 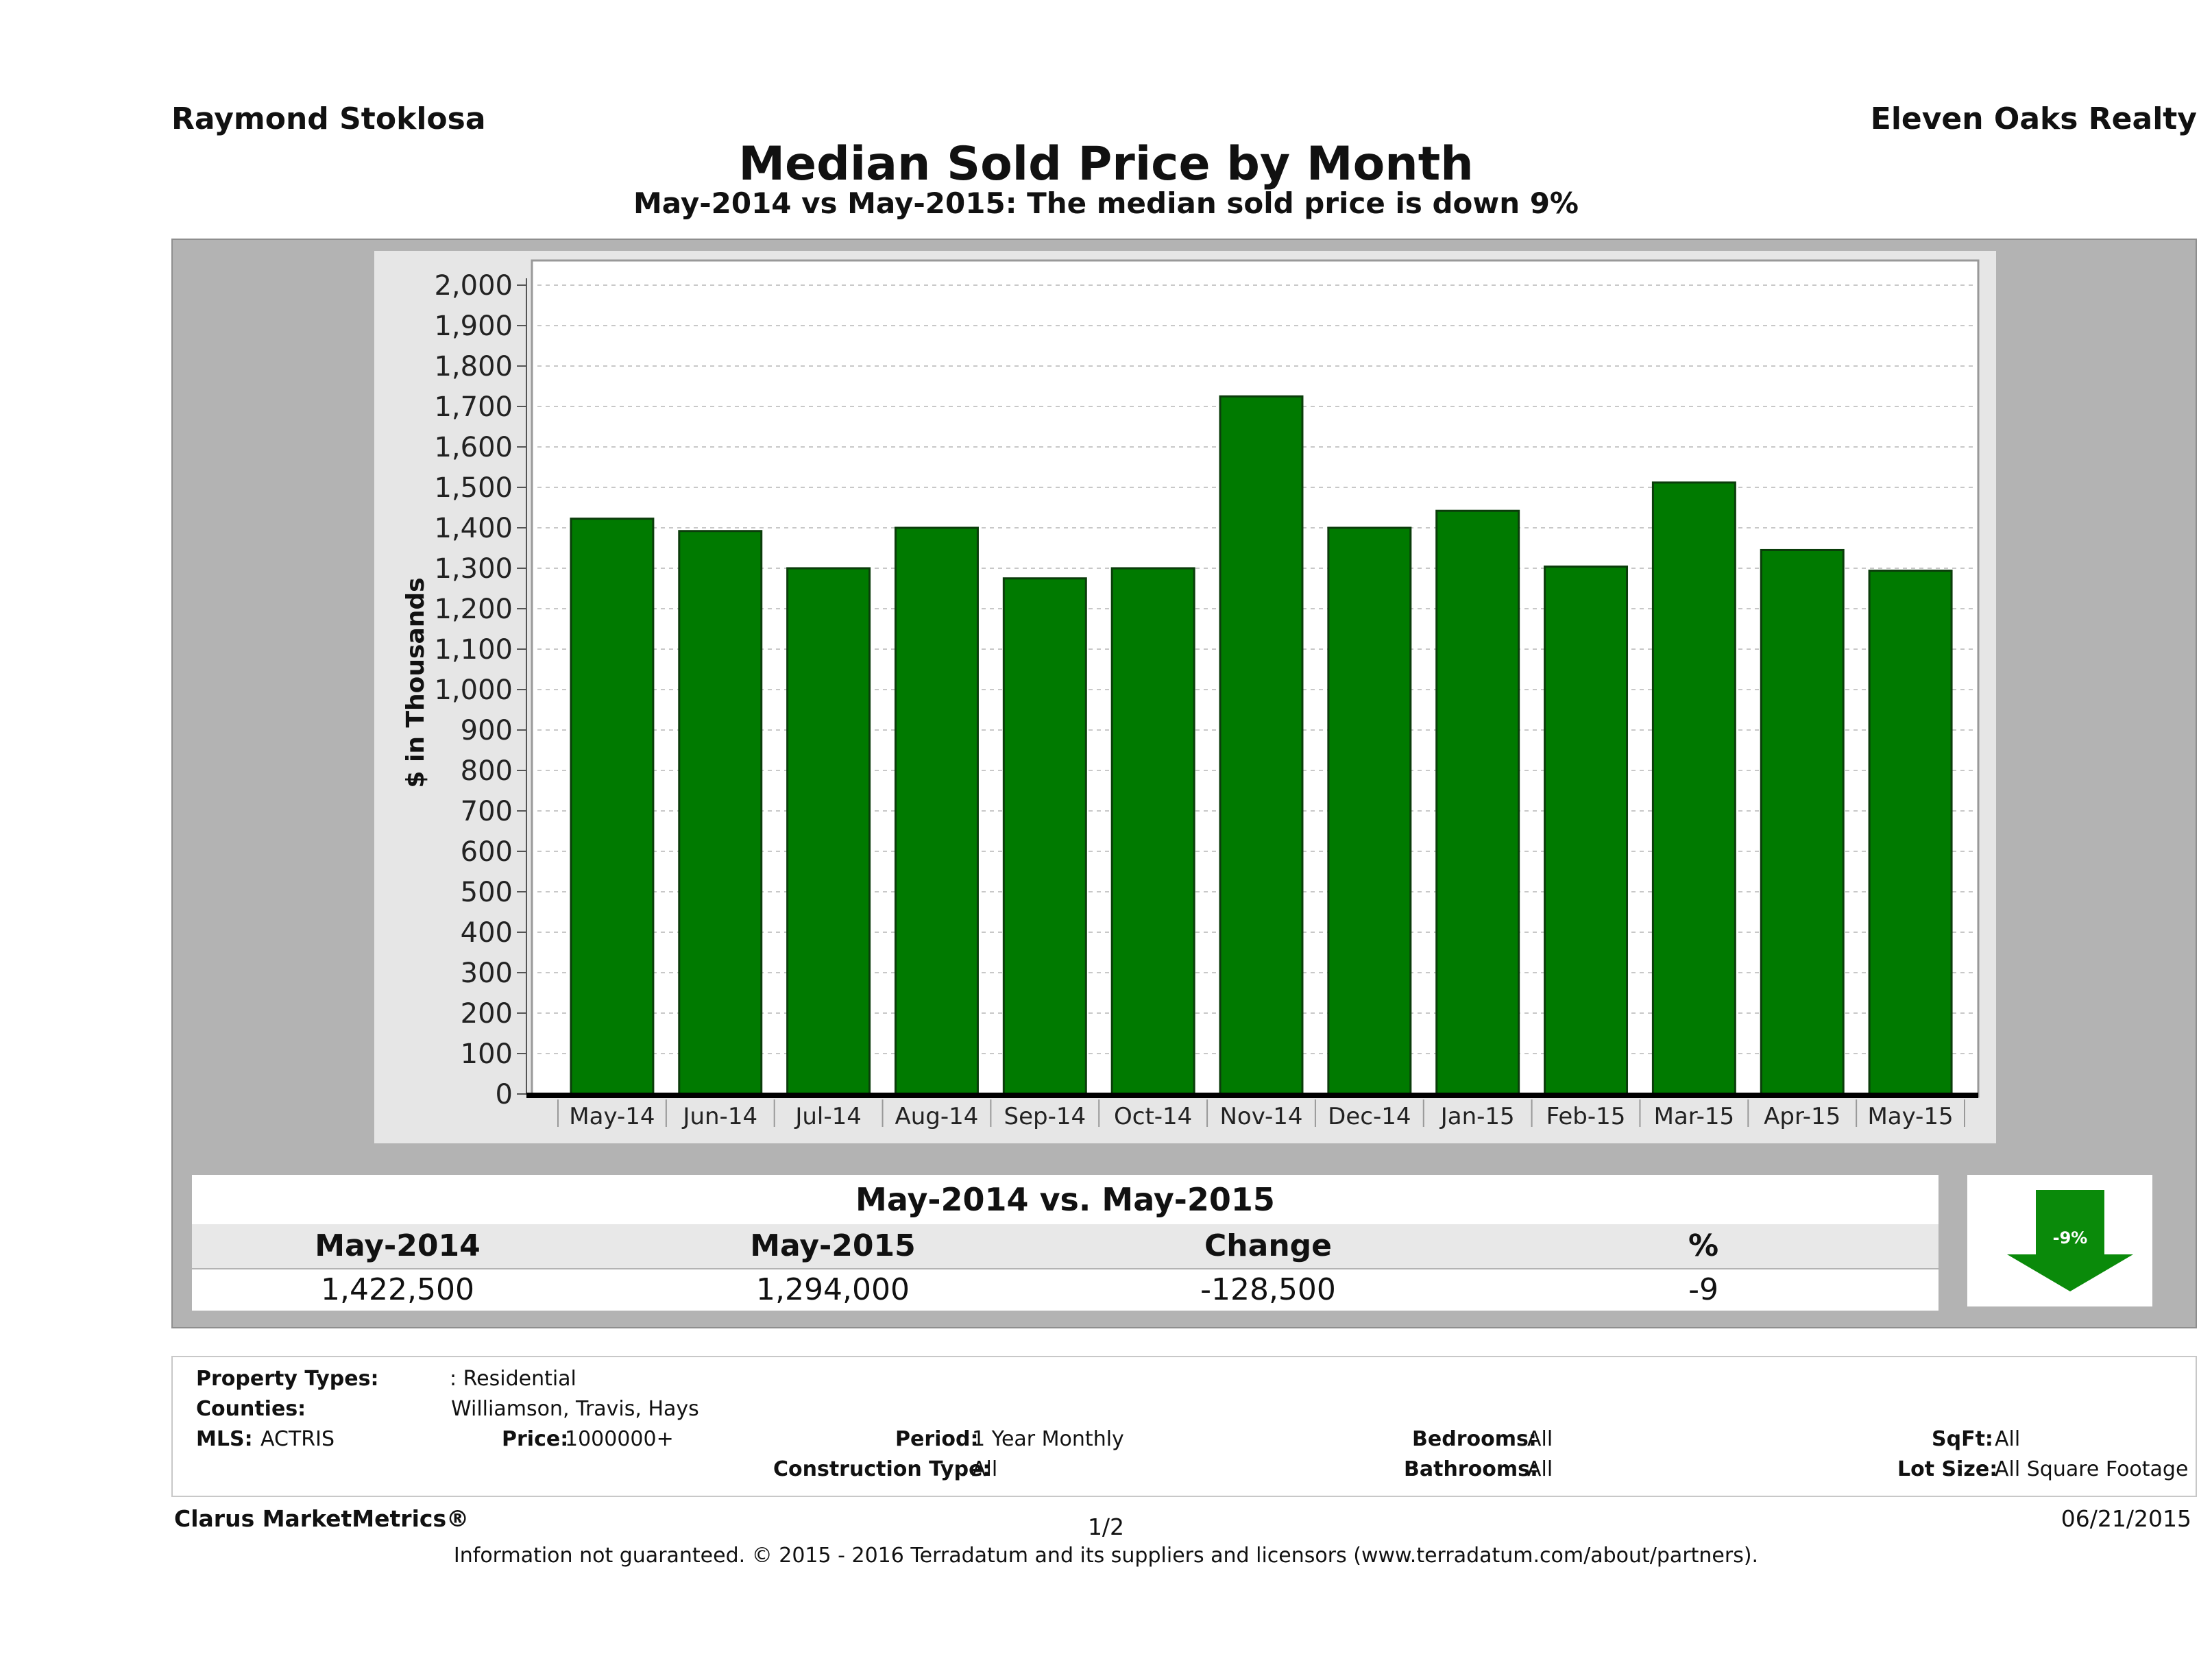 What do you see at coordinates (536, 1439) in the screenshot?
I see `price-label: Price:` at bounding box center [536, 1439].